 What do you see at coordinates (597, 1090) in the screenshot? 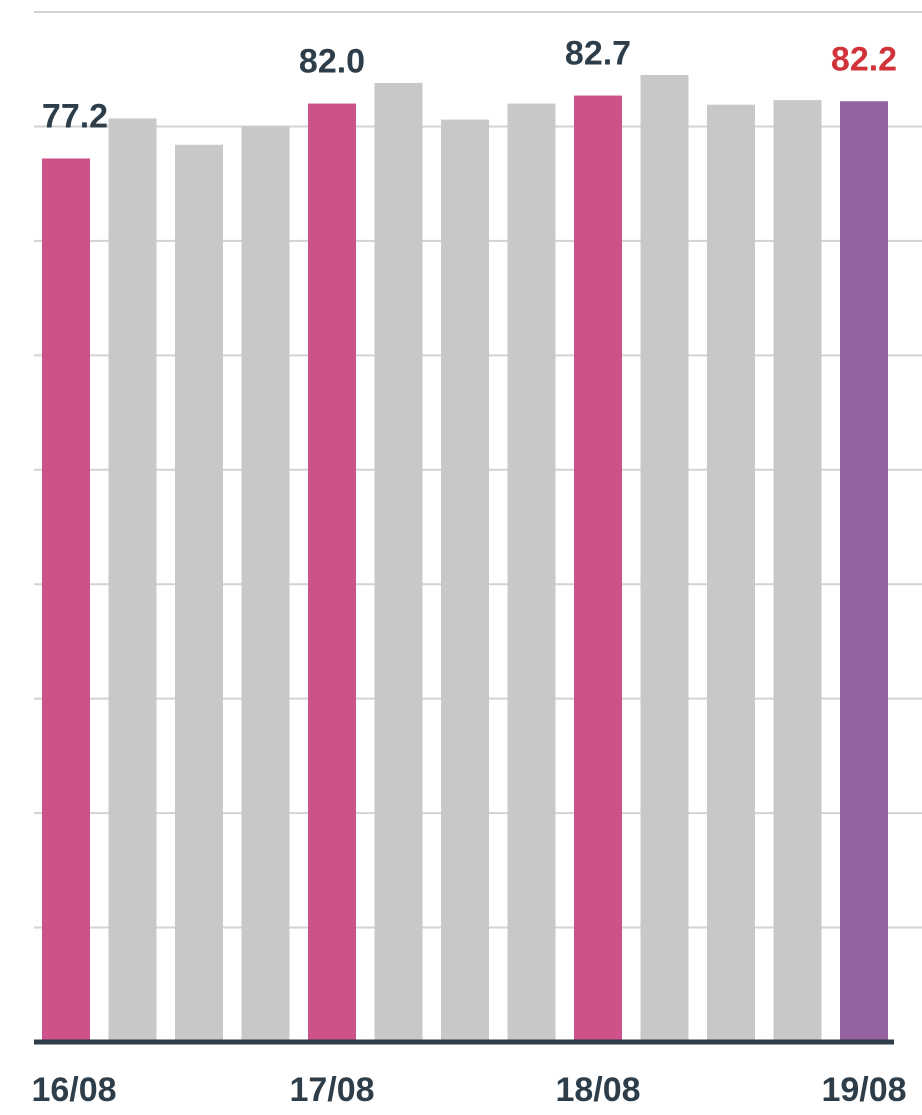
I see `x-tick-label: 18/08` at bounding box center [597, 1090].